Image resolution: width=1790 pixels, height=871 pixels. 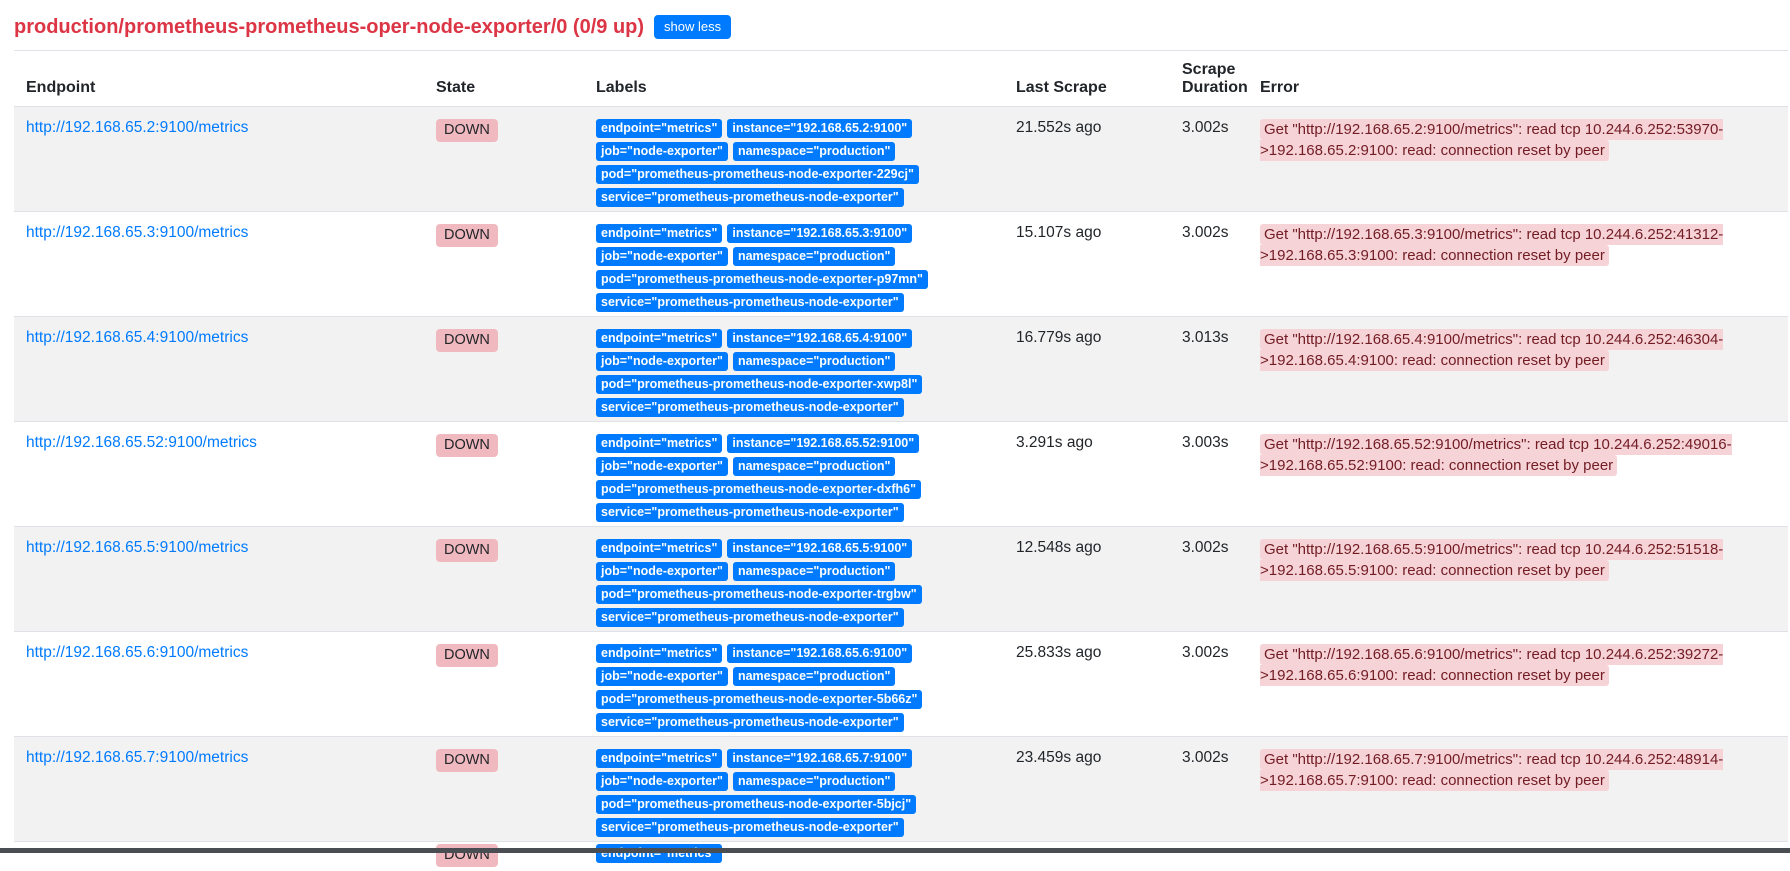 I want to click on column-header-labels: Labels, so click(x=794, y=79).